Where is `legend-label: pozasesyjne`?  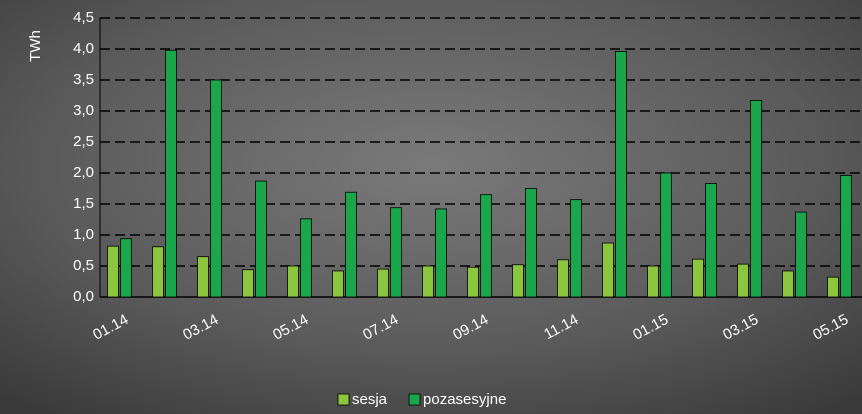 legend-label: pozasesyjne is located at coordinates (464, 399).